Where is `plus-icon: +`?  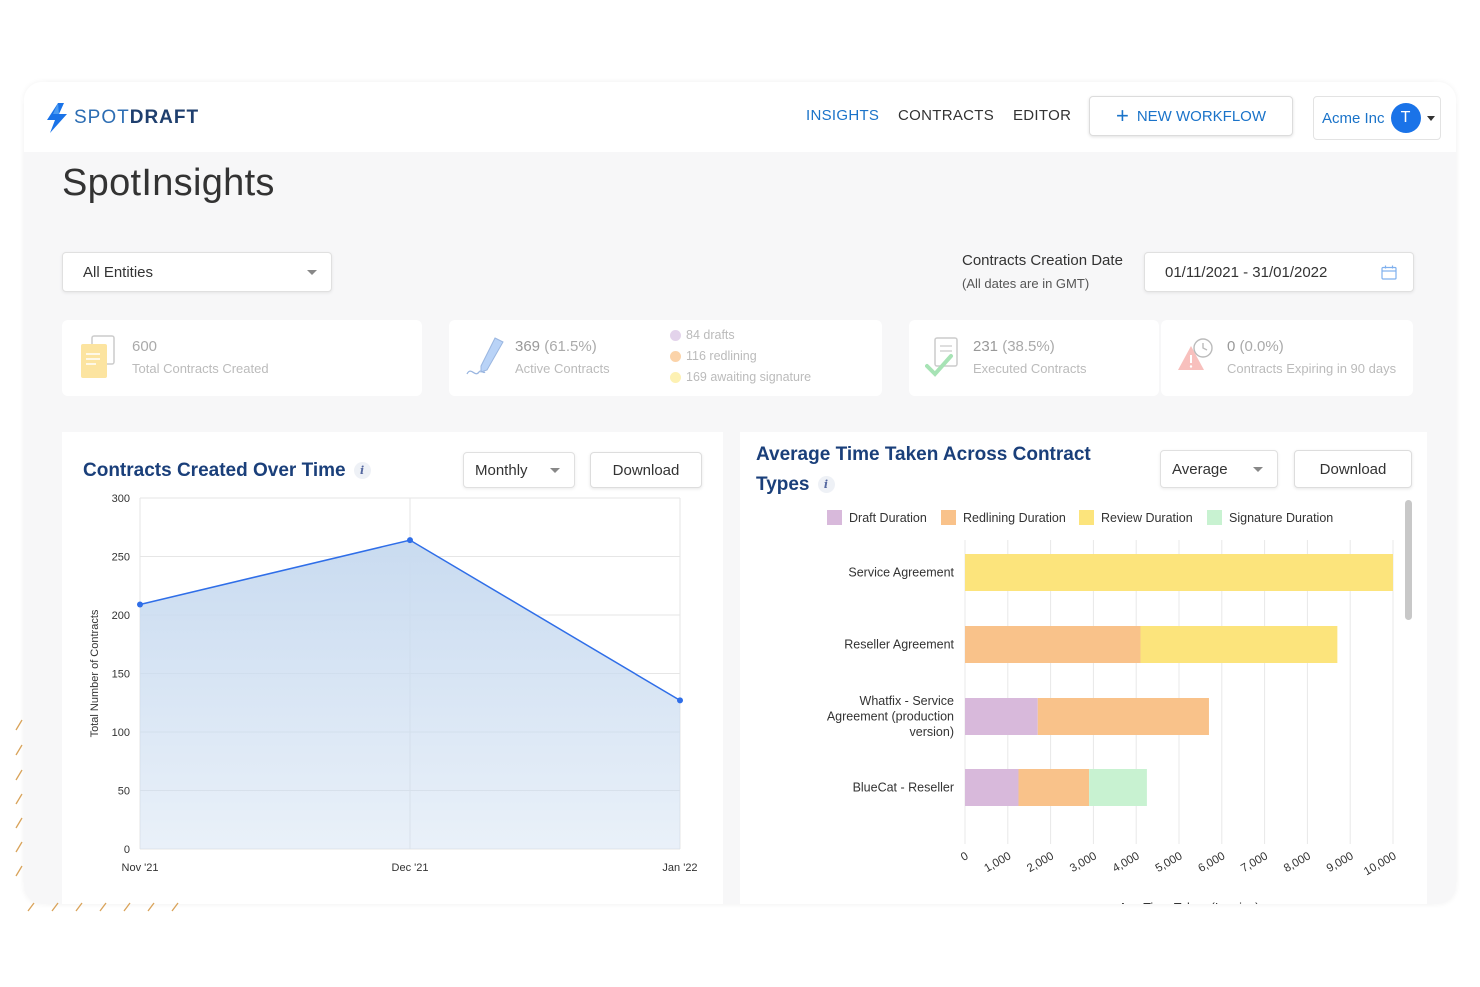 plus-icon: + is located at coordinates (1122, 115).